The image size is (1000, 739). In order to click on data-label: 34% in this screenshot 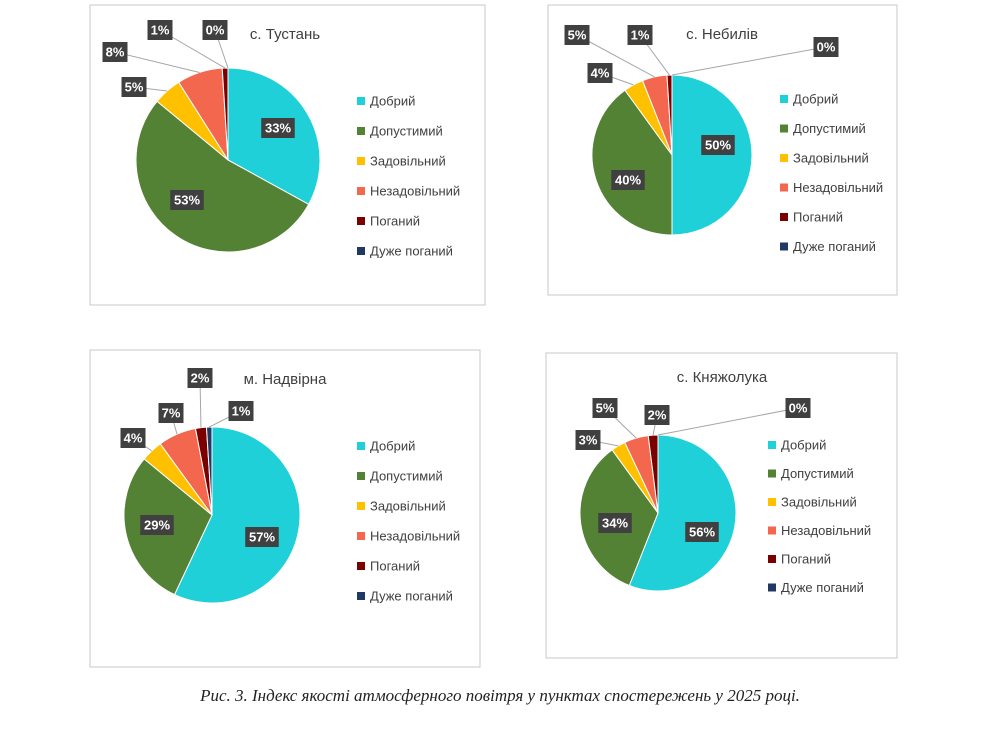, I will do `click(615, 522)`.